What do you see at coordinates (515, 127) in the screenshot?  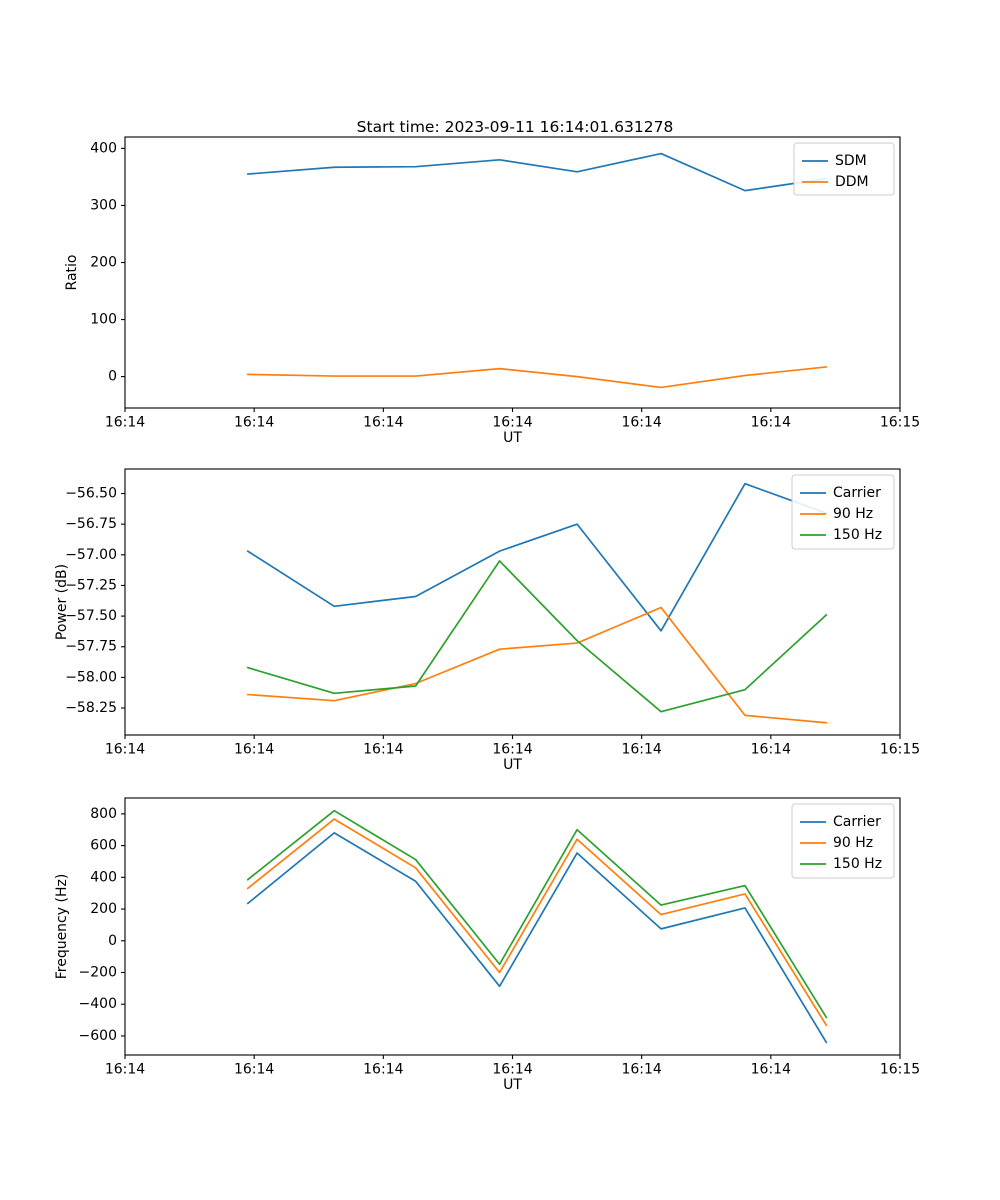 I see `figure-title: Start time: 2023-09-11 16:14:01.631278` at bounding box center [515, 127].